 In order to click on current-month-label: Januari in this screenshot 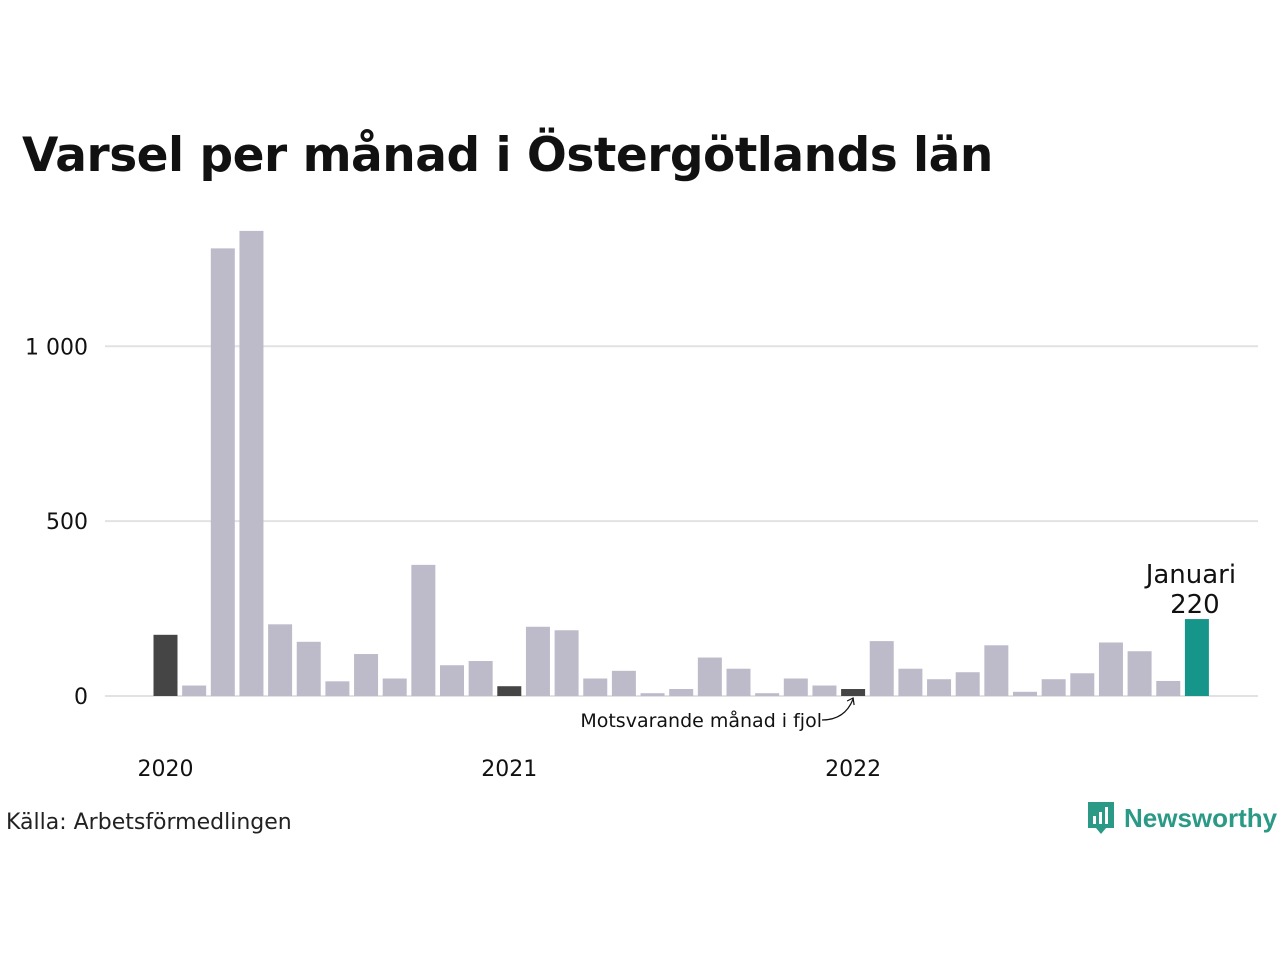, I will do `click(1190, 575)`.